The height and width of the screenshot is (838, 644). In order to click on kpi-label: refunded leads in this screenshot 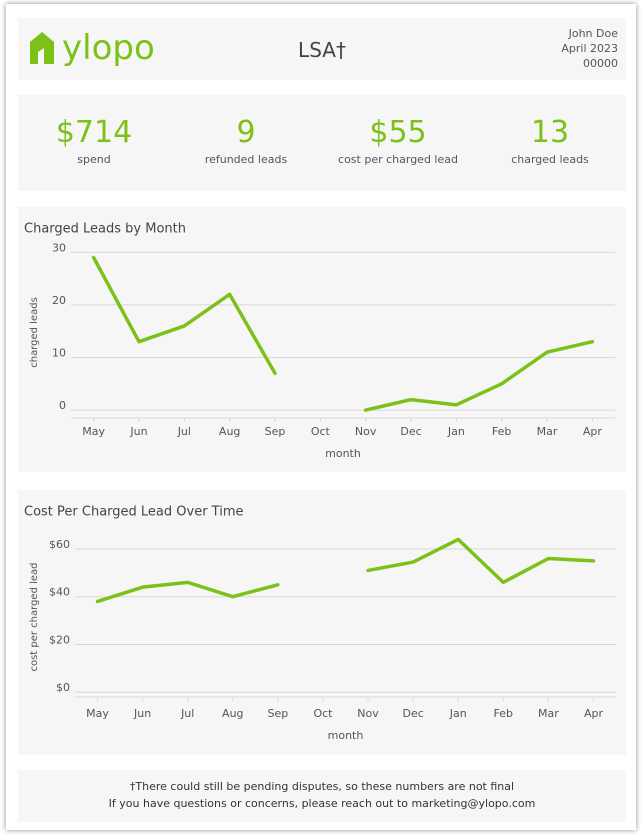, I will do `click(246, 159)`.